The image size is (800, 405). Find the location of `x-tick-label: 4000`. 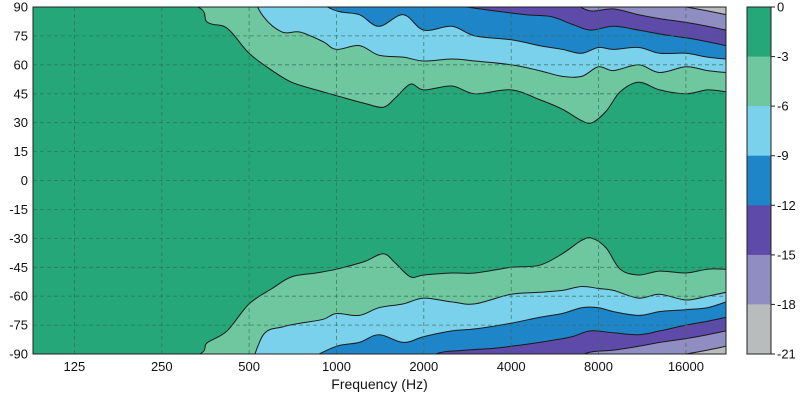

x-tick-label: 4000 is located at coordinates (511, 366).